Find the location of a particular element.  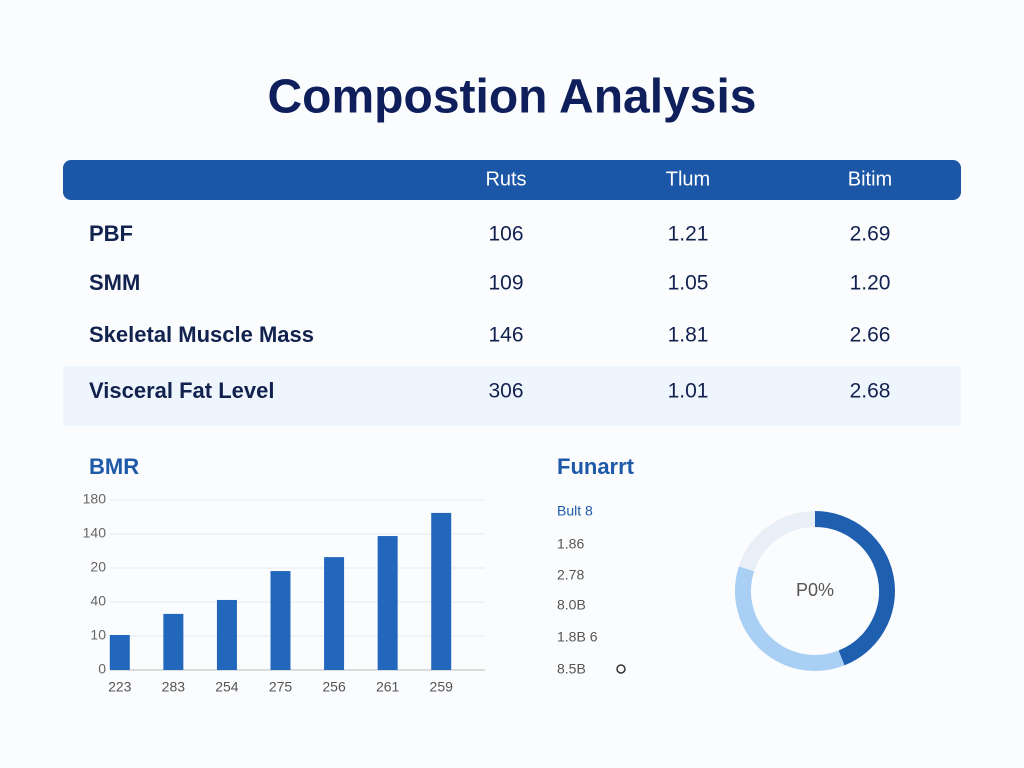

panel-heading: Bult 8 is located at coordinates (575, 511).